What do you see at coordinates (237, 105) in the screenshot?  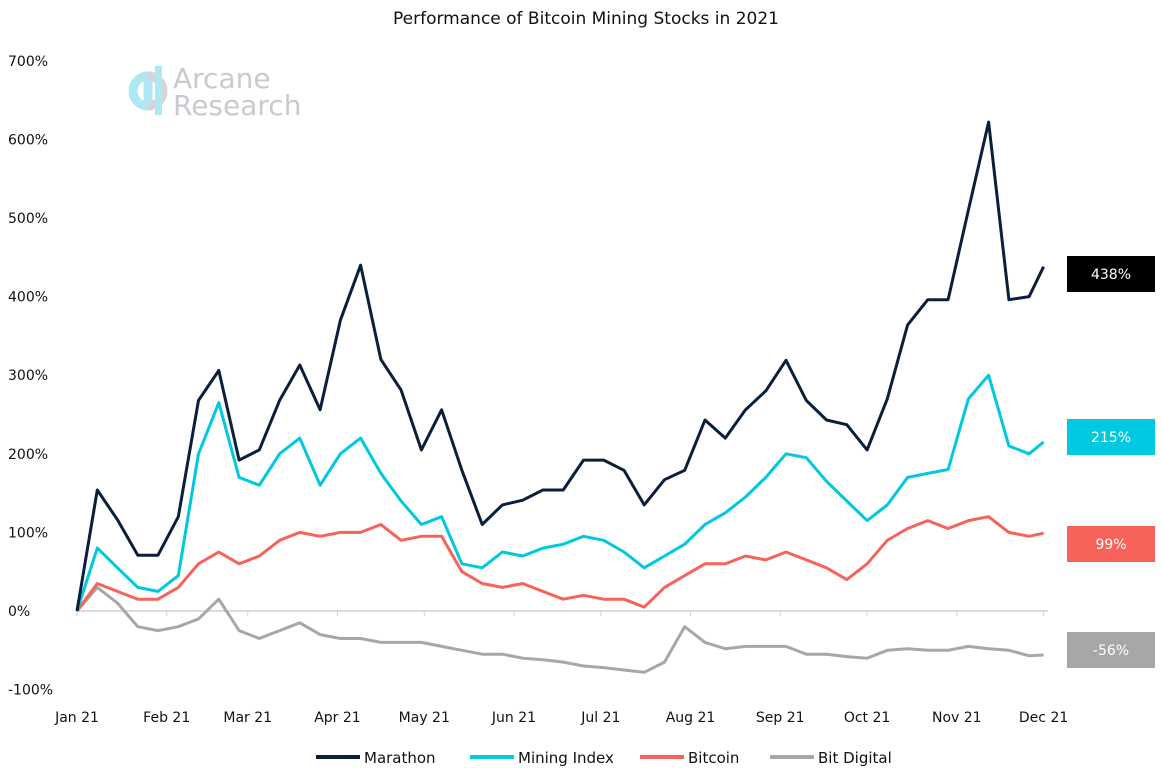 I see `watermark-line2: Research` at bounding box center [237, 105].